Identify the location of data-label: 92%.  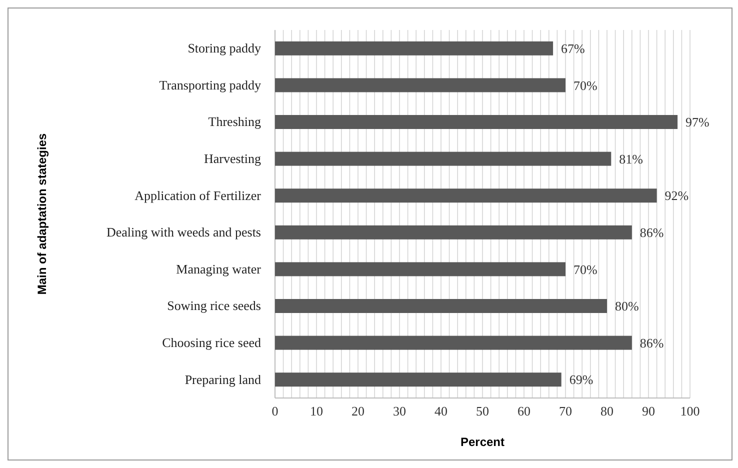
(676, 196).